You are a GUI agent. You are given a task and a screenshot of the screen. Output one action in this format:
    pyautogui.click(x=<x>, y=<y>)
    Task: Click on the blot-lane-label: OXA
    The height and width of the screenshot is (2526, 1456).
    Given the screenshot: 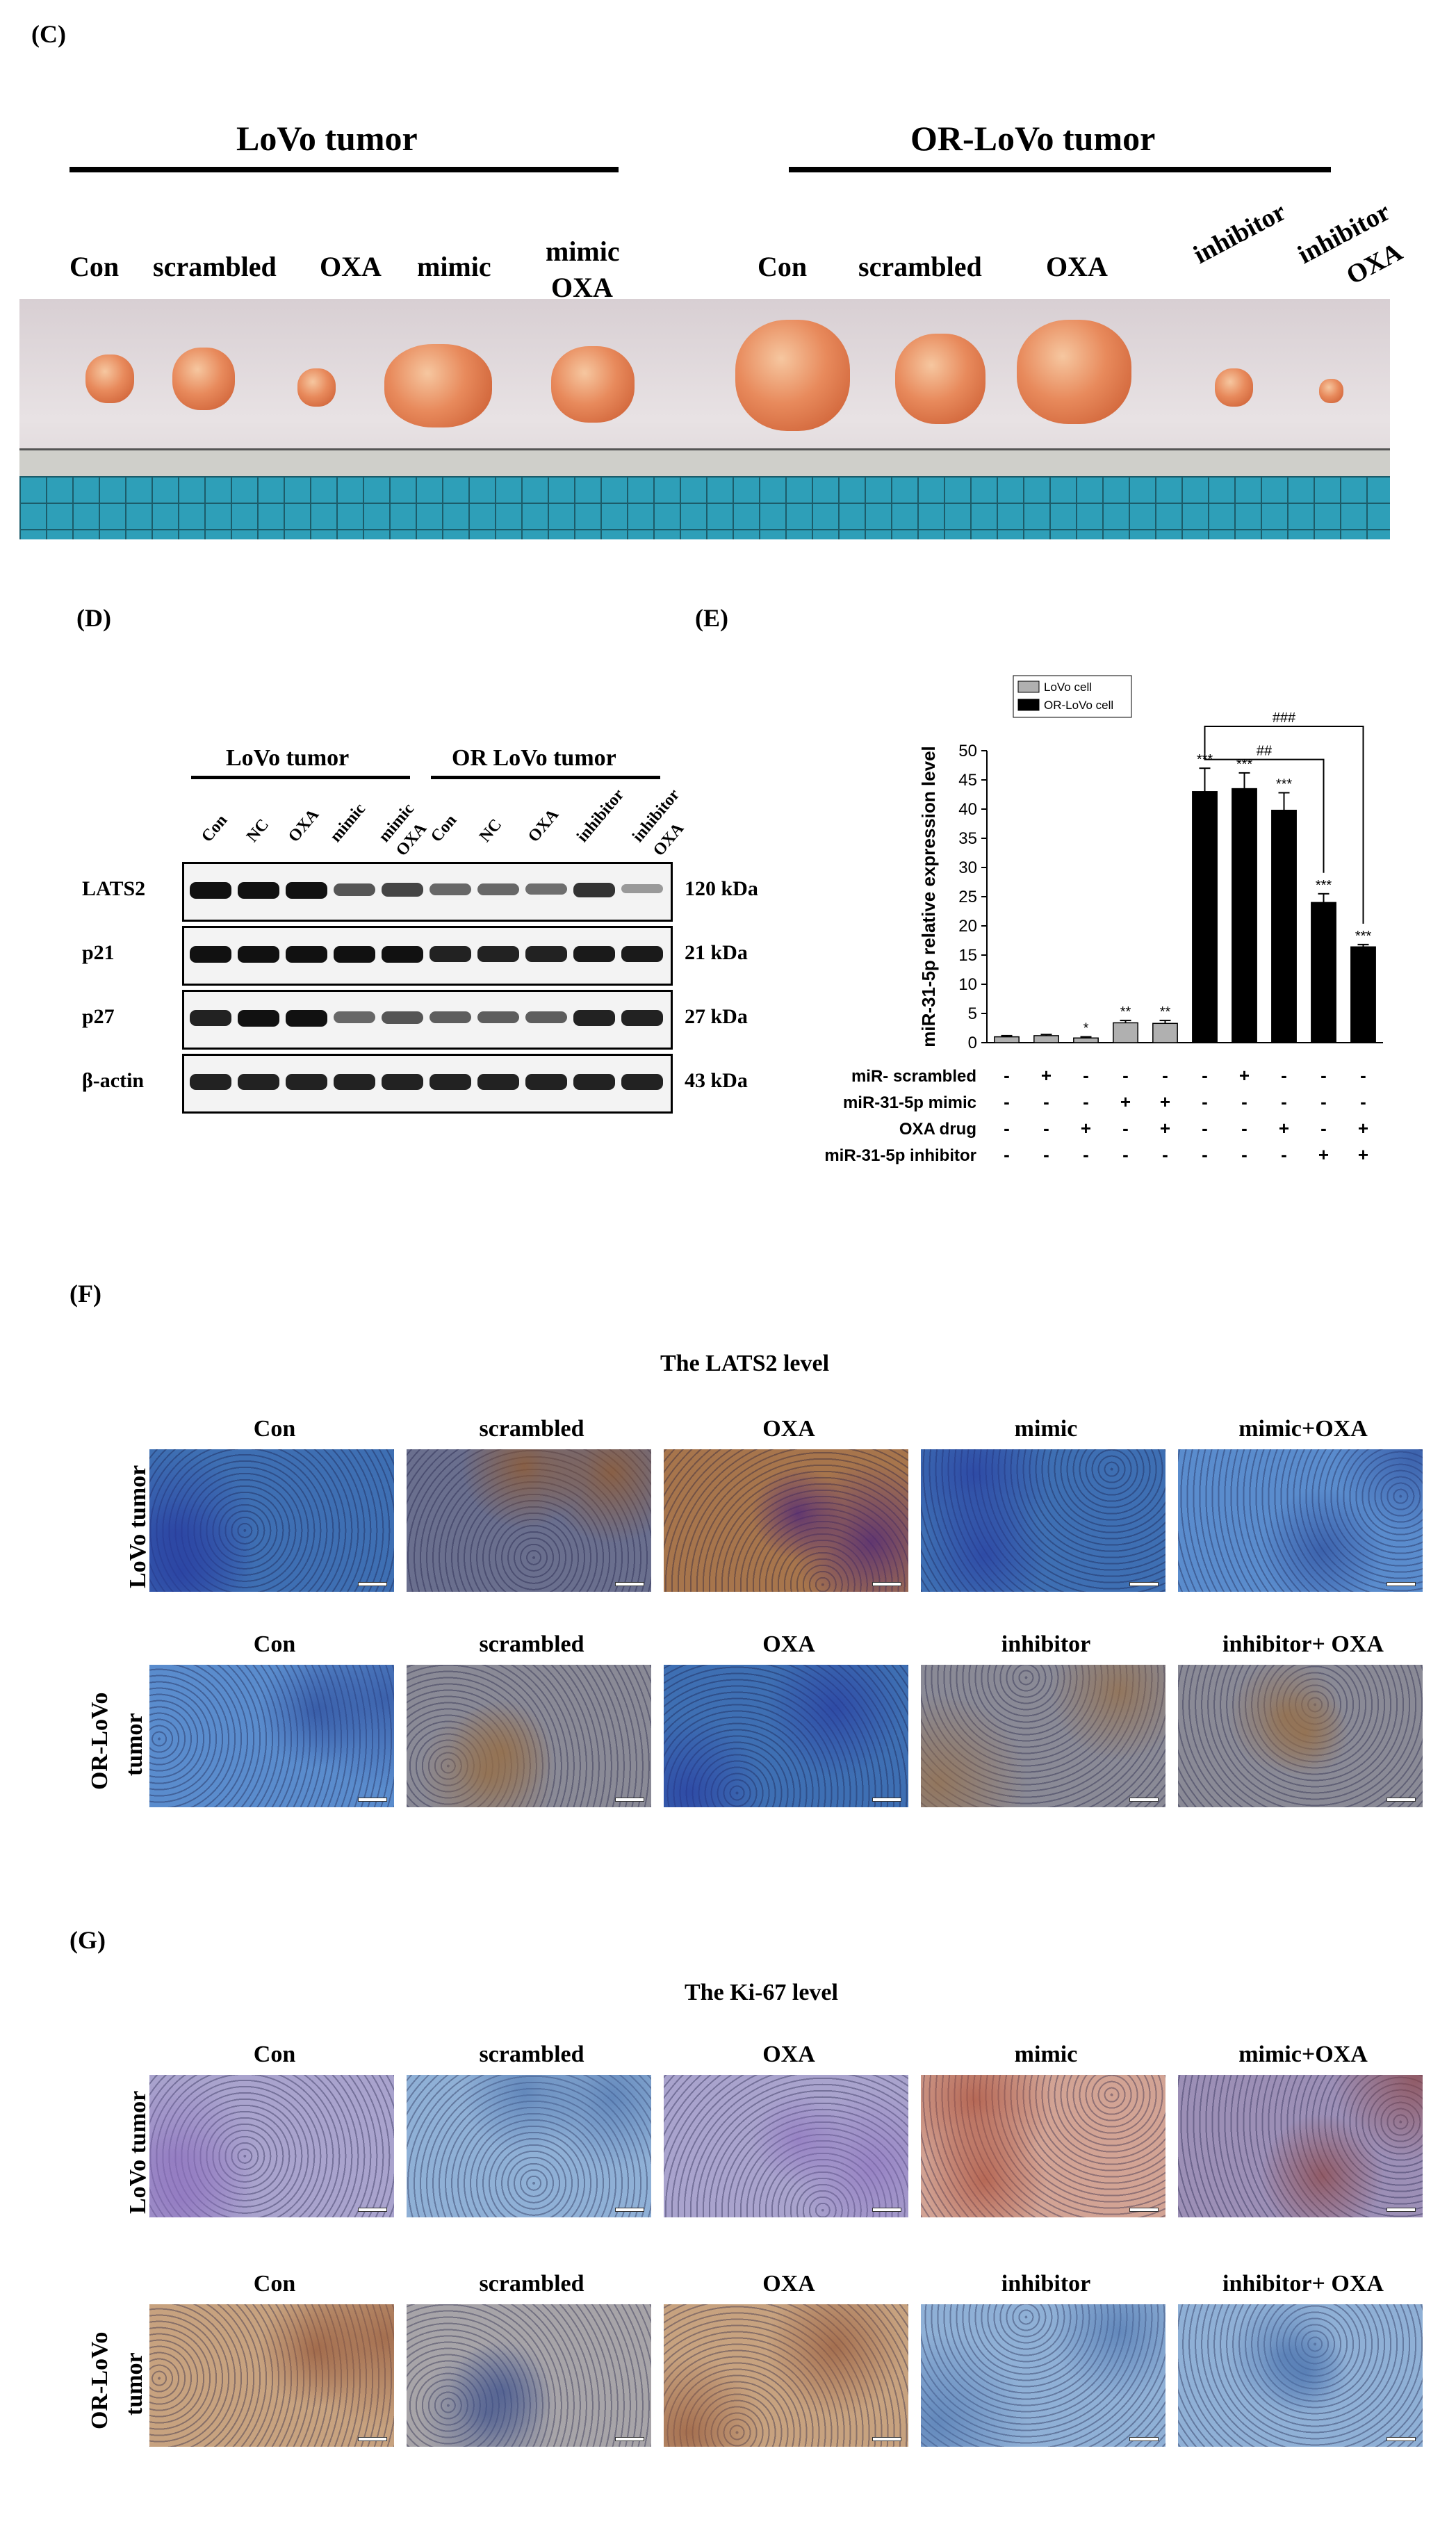 What is the action you would take?
    pyautogui.click(x=304, y=826)
    